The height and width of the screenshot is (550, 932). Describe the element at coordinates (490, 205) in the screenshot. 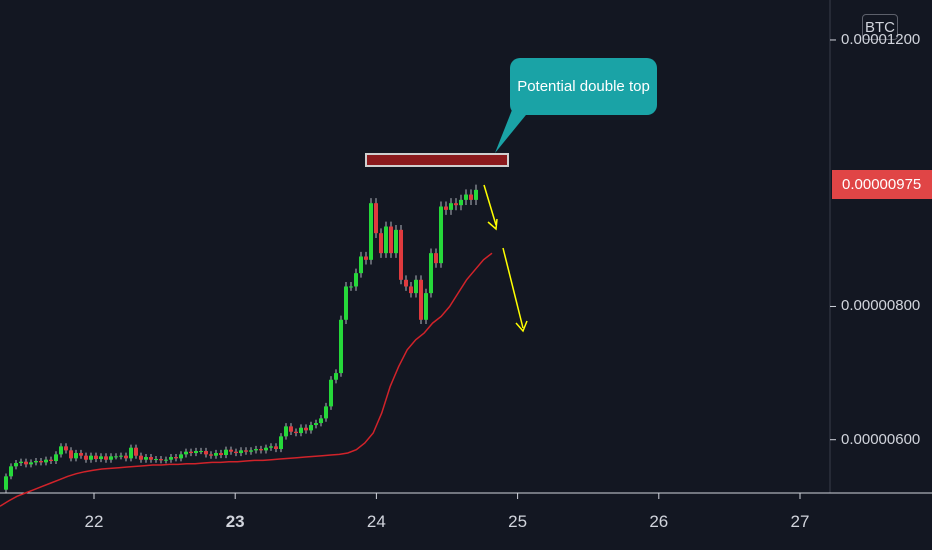

I see `arrow-1-shaft` at that location.